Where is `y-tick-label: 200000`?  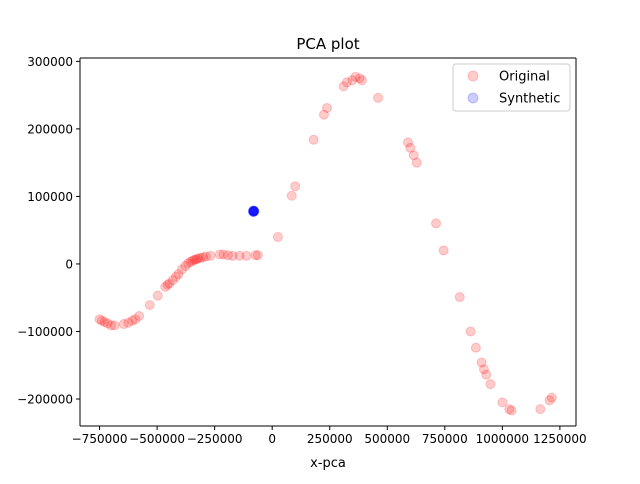 y-tick-label: 200000 is located at coordinates (50, 129).